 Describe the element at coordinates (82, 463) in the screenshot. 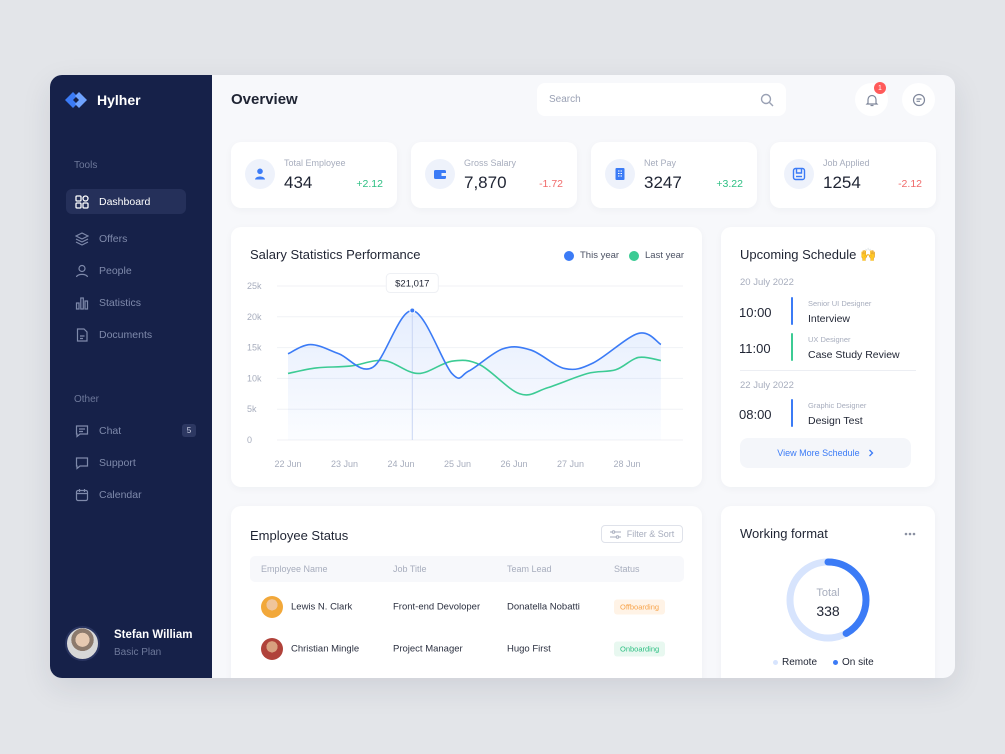

I see `support-icon` at that location.